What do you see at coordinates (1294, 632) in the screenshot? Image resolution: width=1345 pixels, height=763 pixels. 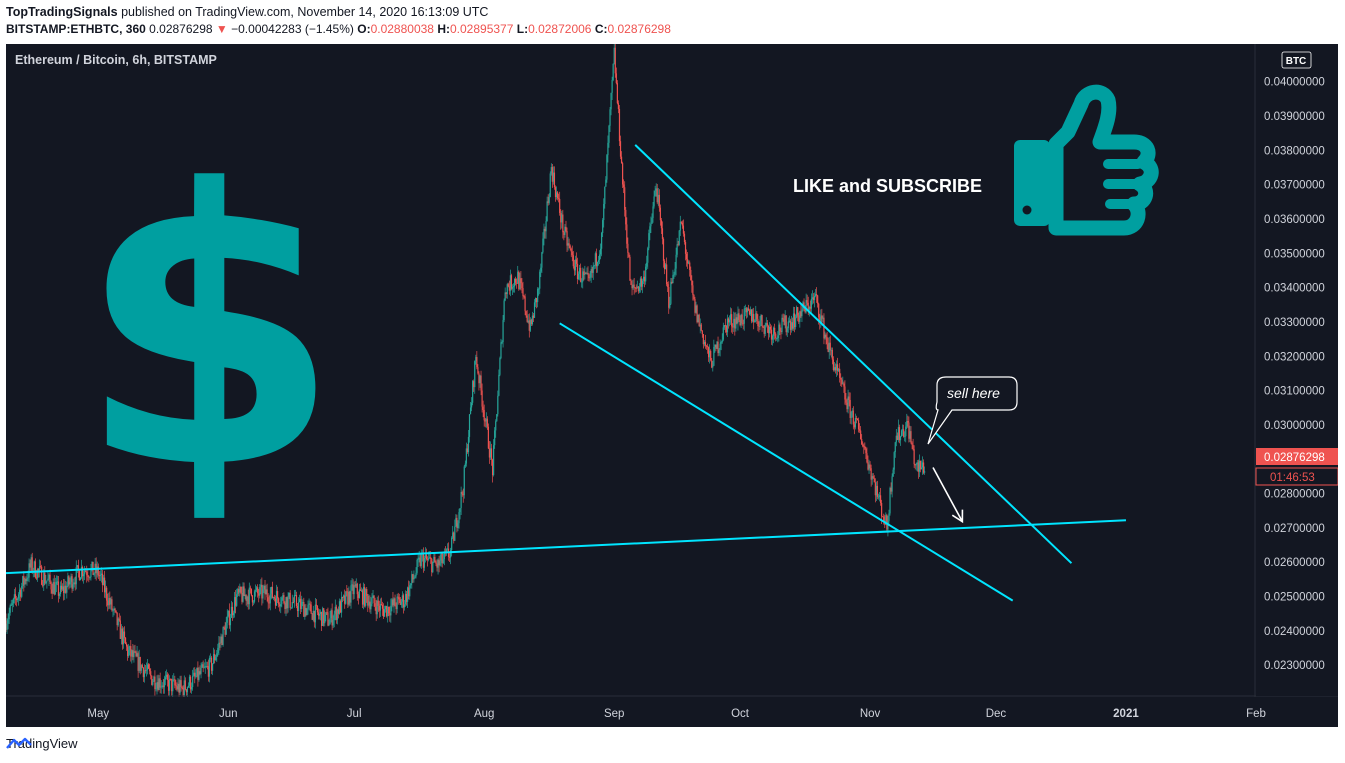 I see `price-tick-label: 0.02400000` at bounding box center [1294, 632].